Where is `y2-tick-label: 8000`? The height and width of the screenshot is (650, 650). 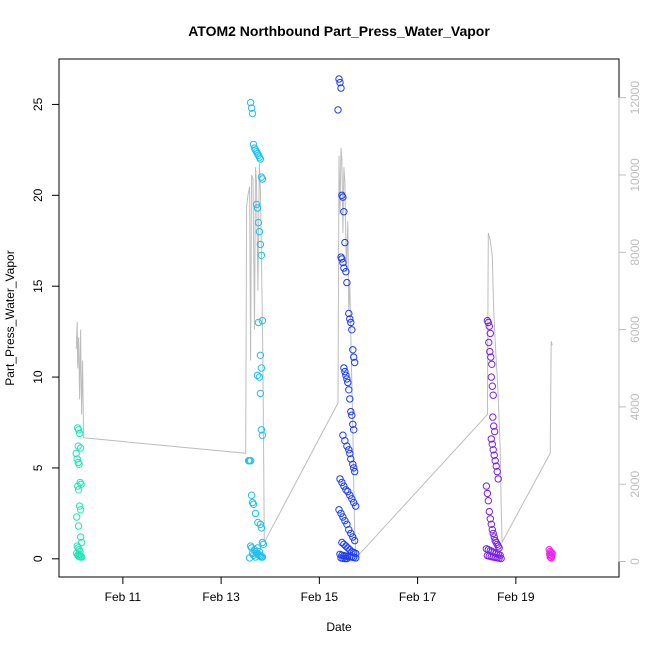 y2-tick-label: 8000 is located at coordinates (635, 252).